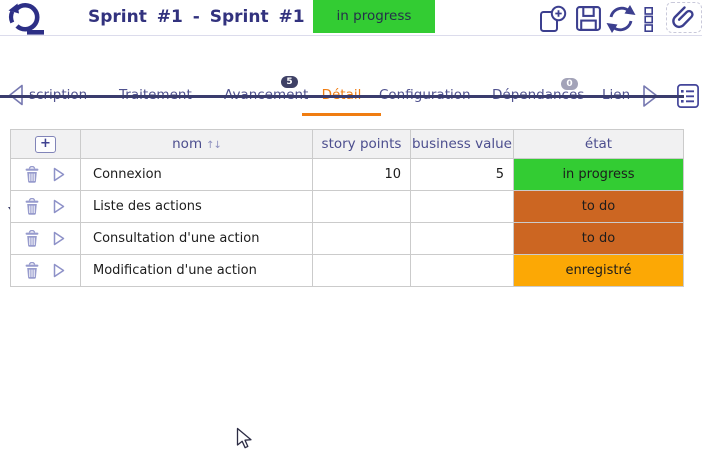  Describe the element at coordinates (342, 96) in the screenshot. I see `content-divider` at that location.